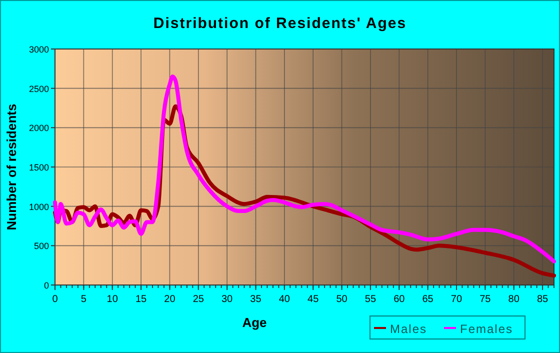 This screenshot has width=560, height=353. What do you see at coordinates (11, 167) in the screenshot?
I see `y-axis-title: Number of residents` at bounding box center [11, 167].